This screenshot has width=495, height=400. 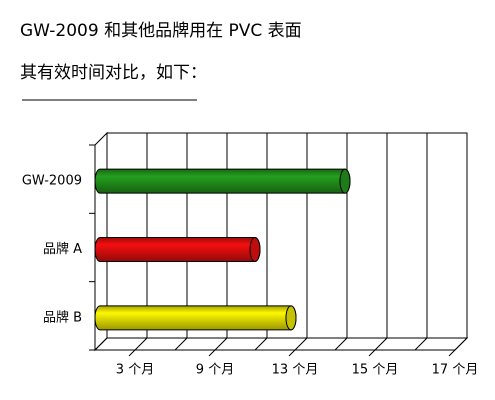 What do you see at coordinates (52, 181) in the screenshot?
I see `y-tick-label: GW-2009` at bounding box center [52, 181].